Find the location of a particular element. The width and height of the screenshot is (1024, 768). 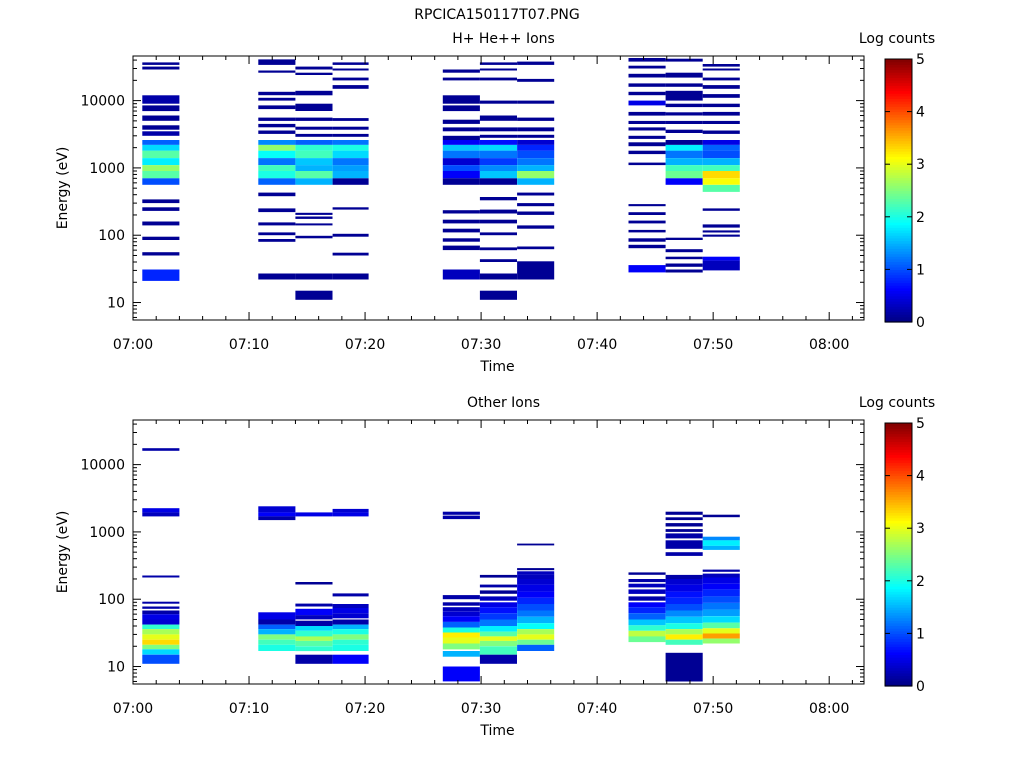

y-tick-label: 10000 is located at coordinates (102, 102).